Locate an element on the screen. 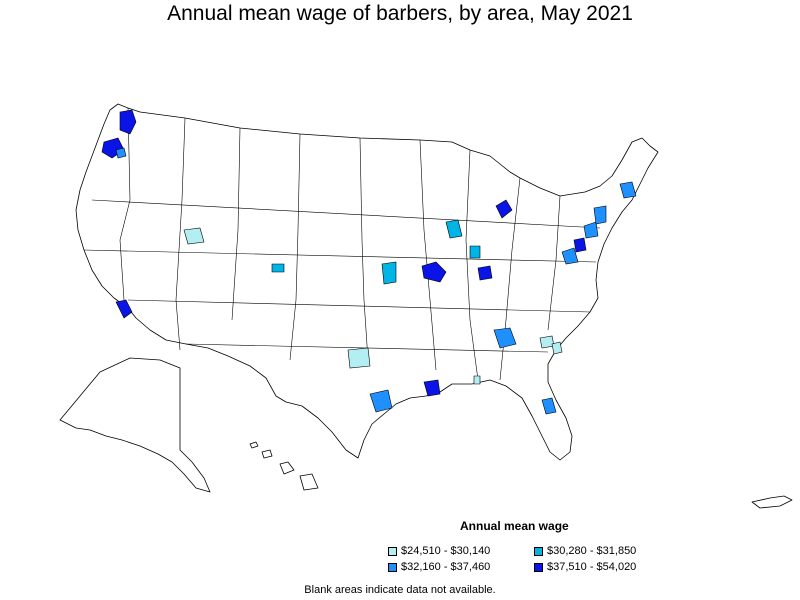 The image size is (800, 600). alaska-outline is located at coordinates (135, 425).